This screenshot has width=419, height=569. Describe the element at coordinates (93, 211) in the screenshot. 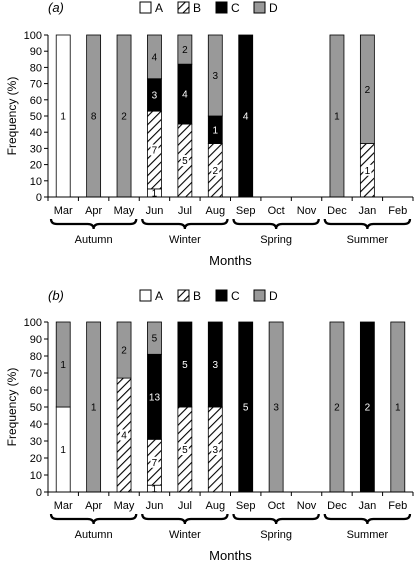

I see `x-tick-label: Apr` at that location.